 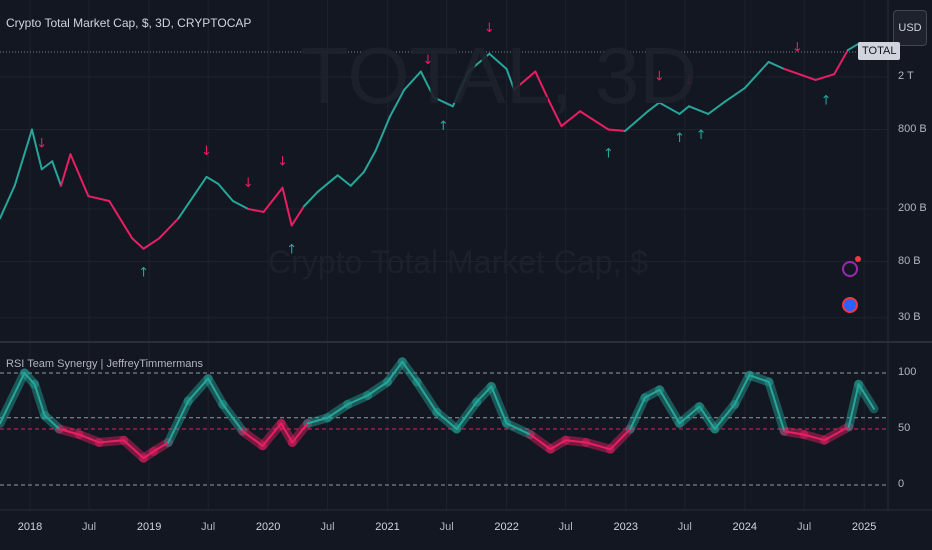 I want to click on time-axis-label: 2018, so click(x=30, y=527).